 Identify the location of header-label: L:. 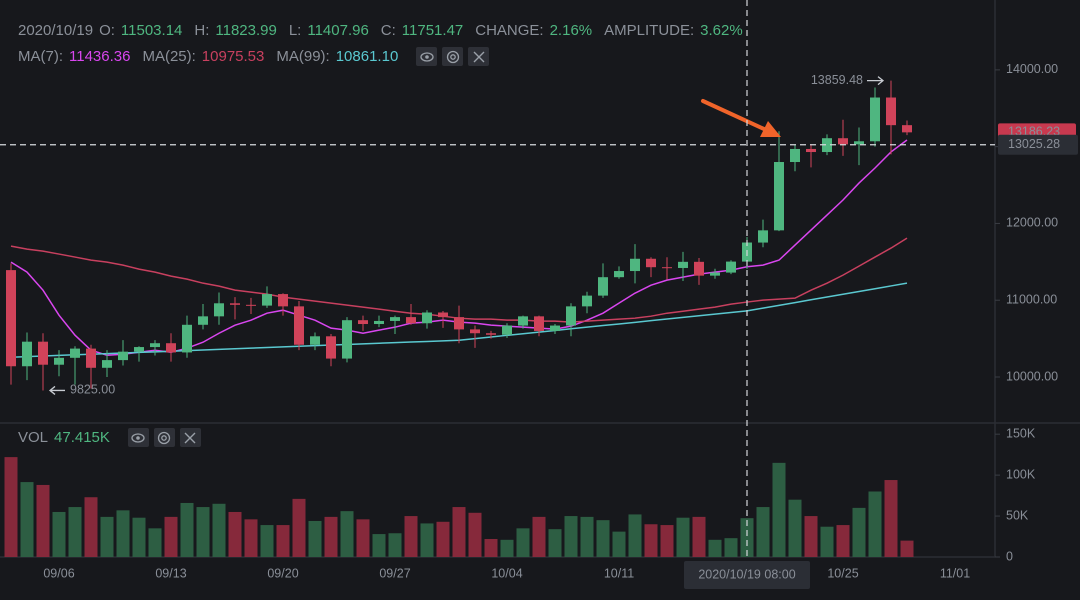
(295, 30).